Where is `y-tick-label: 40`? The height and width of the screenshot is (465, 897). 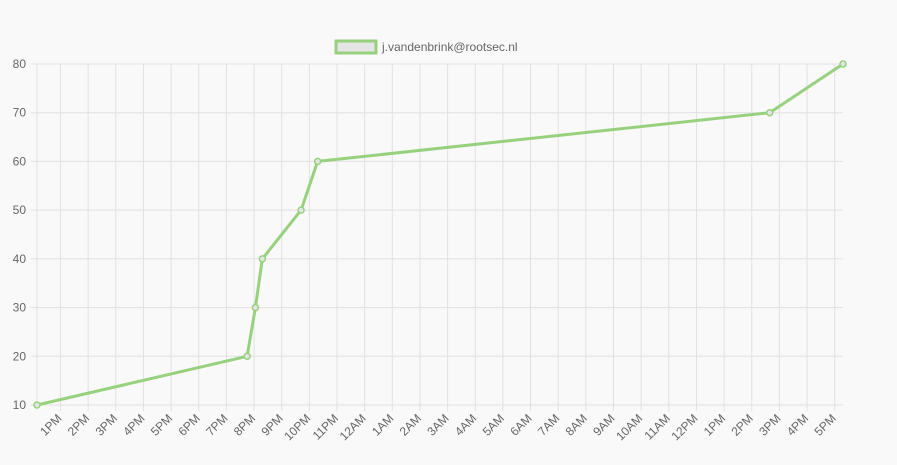
y-tick-label: 40 is located at coordinates (20, 259).